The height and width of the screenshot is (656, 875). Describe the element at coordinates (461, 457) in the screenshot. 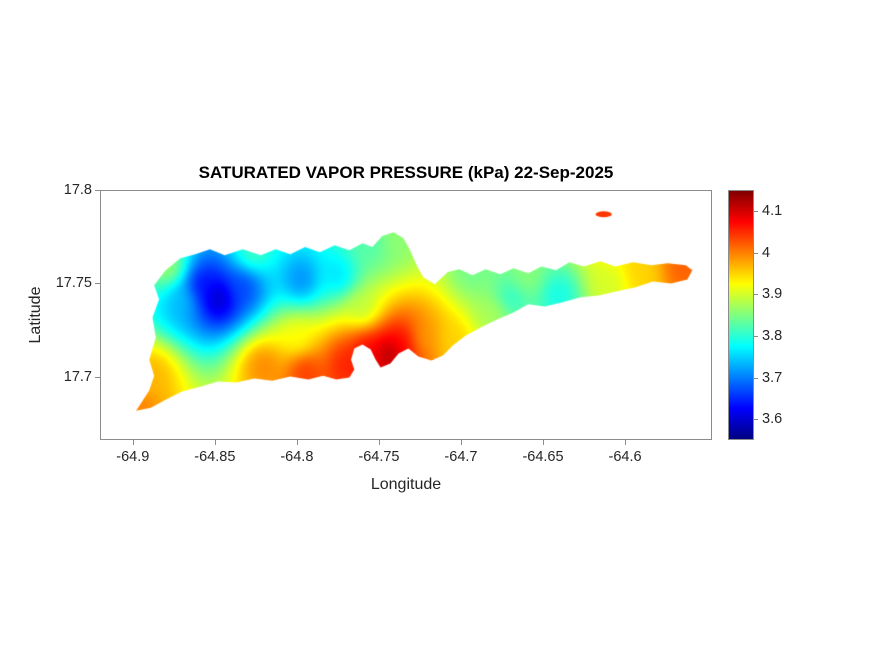

I see `x-tick-label: -64.7` at that location.